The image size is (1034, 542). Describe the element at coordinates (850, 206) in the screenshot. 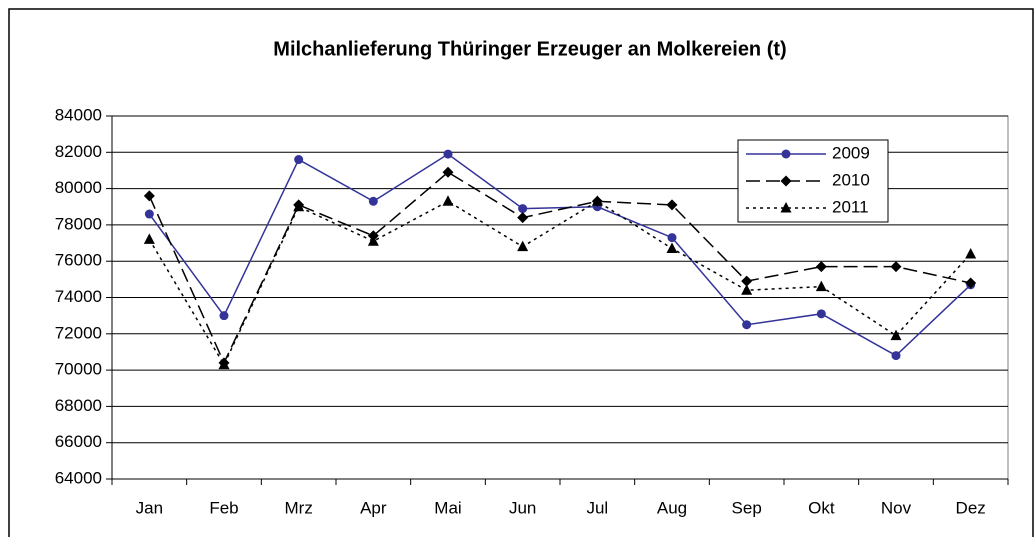

I see `legend-label: 2011` at that location.